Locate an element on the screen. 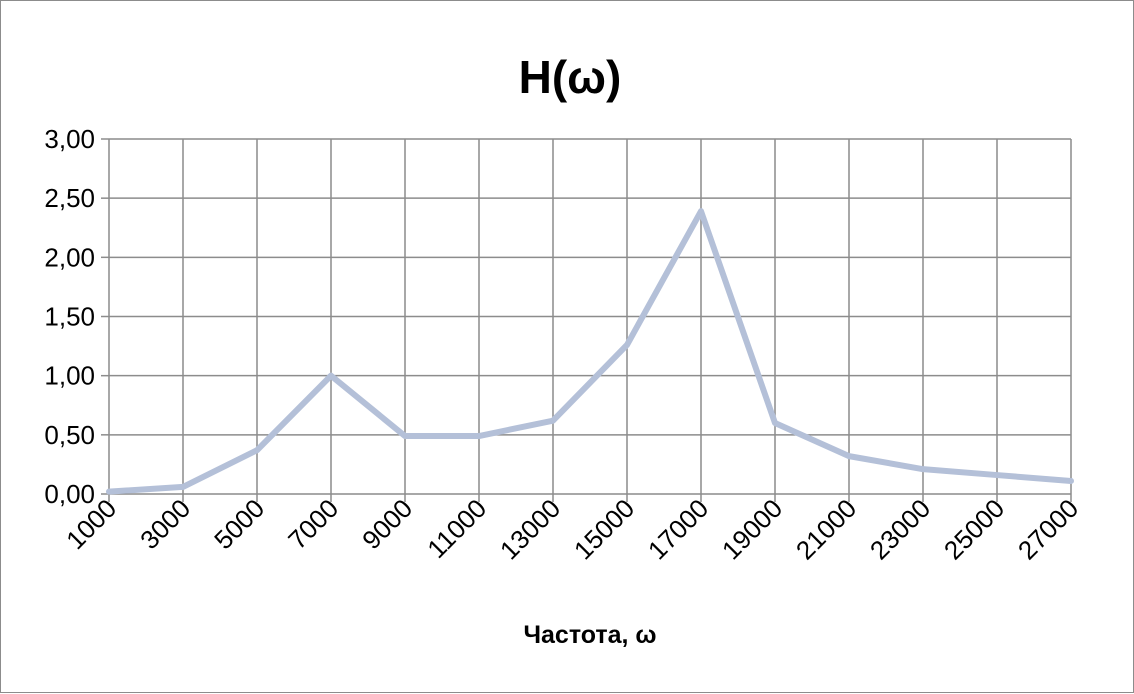 This screenshot has height=694, width=1134. y-axis-ticks: 0,00 0,50 1,00 1,50 2,00 2,50 3,00 is located at coordinates (69, 316).